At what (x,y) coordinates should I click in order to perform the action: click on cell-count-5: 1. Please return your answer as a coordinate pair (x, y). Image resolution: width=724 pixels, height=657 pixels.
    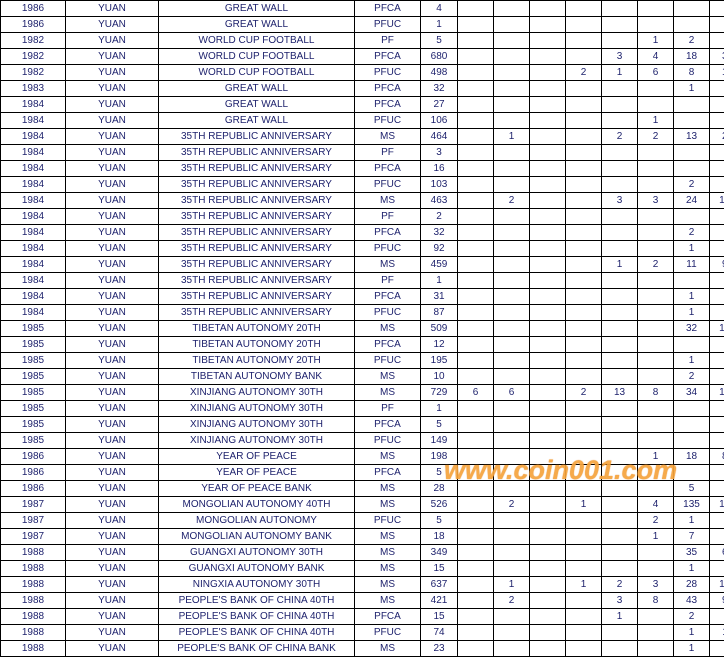
    Looking at the image, I should click on (620, 73).